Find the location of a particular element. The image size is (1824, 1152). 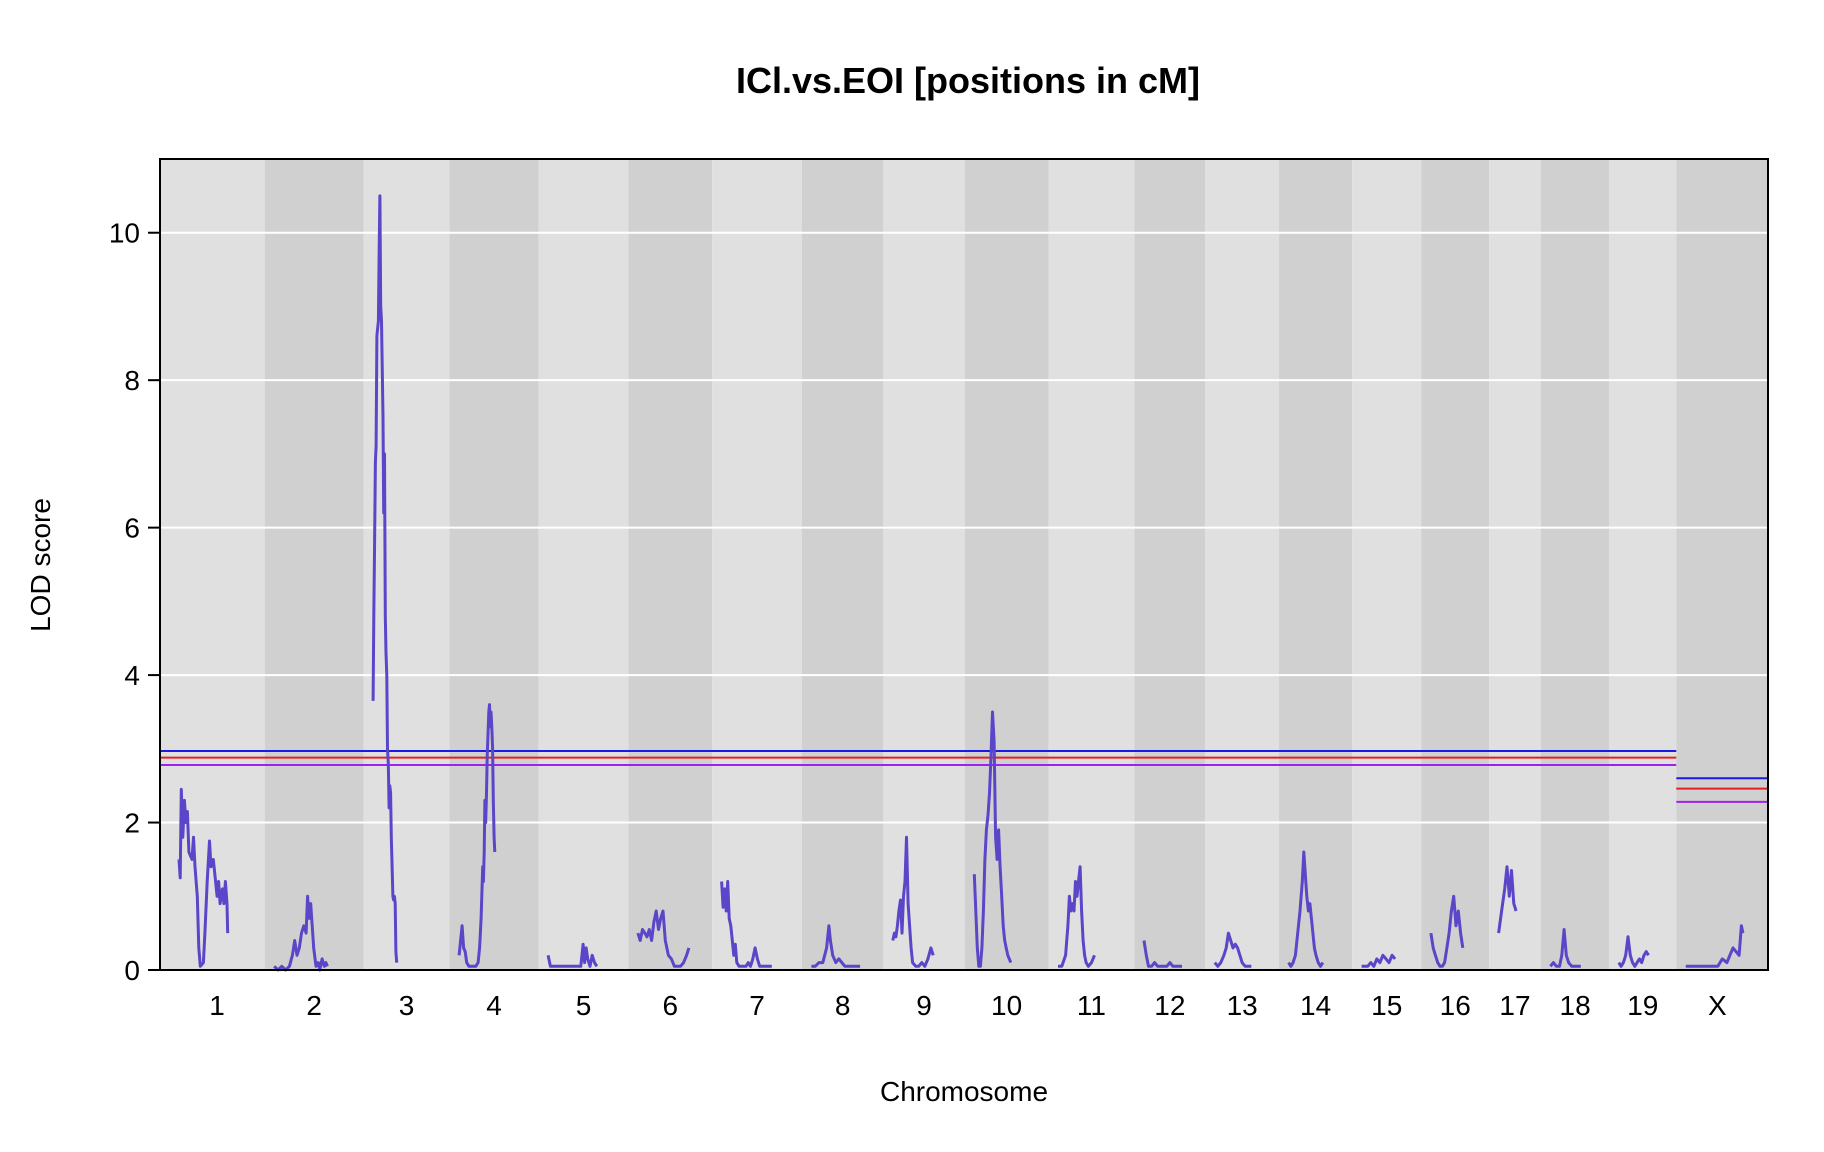

y-axis-label: LOD score is located at coordinates (40, 565).